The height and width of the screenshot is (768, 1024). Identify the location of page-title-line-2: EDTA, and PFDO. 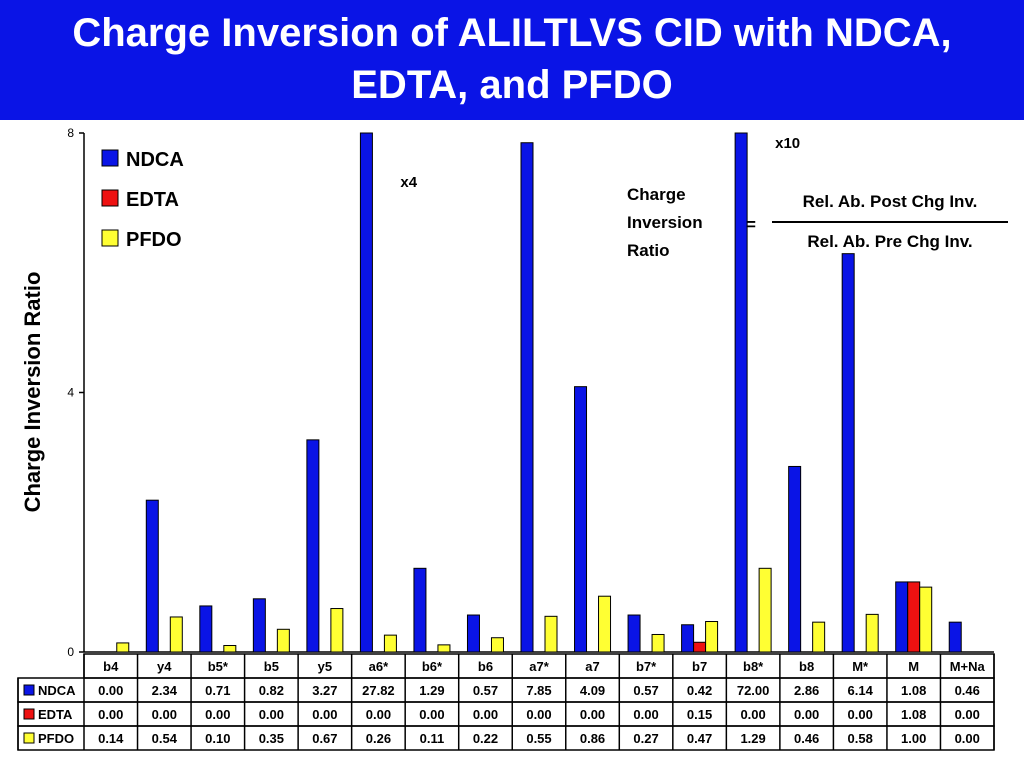
(512, 85).